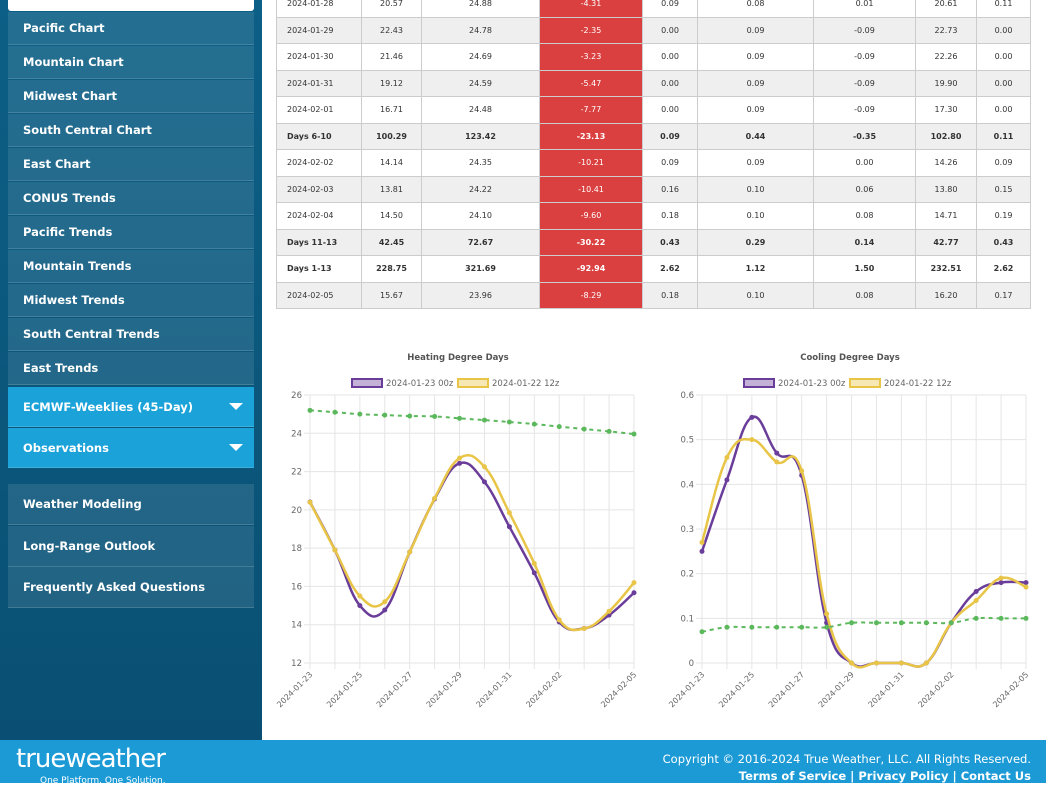 Image resolution: width=1046 pixels, height=786 pixels. Describe the element at coordinates (864, 83) in the screenshot. I see `table-cell: -0.09` at that location.